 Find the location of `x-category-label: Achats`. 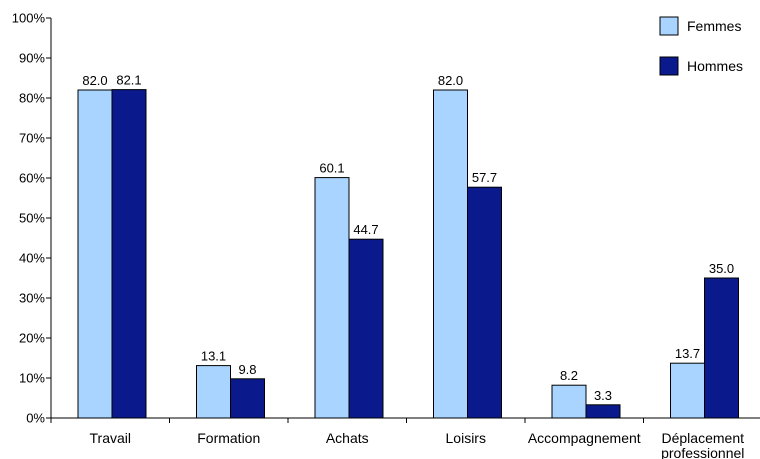

x-category-label: Achats is located at coordinates (347, 438).